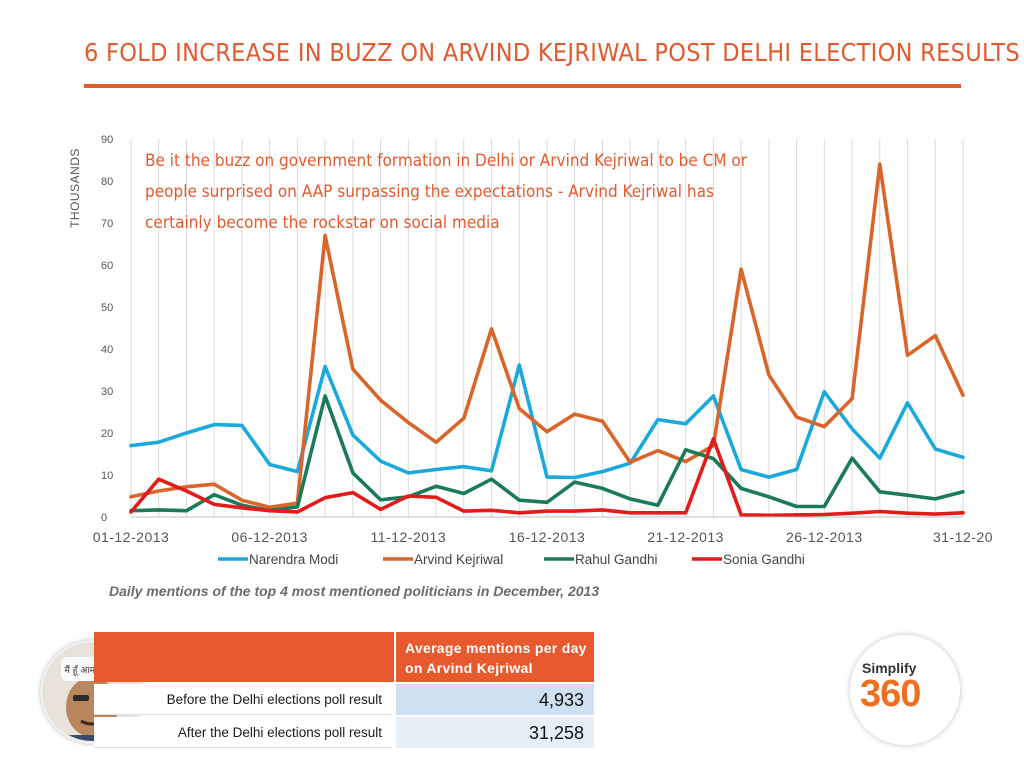  I want to click on y-tick-label: 0, so click(104, 518).